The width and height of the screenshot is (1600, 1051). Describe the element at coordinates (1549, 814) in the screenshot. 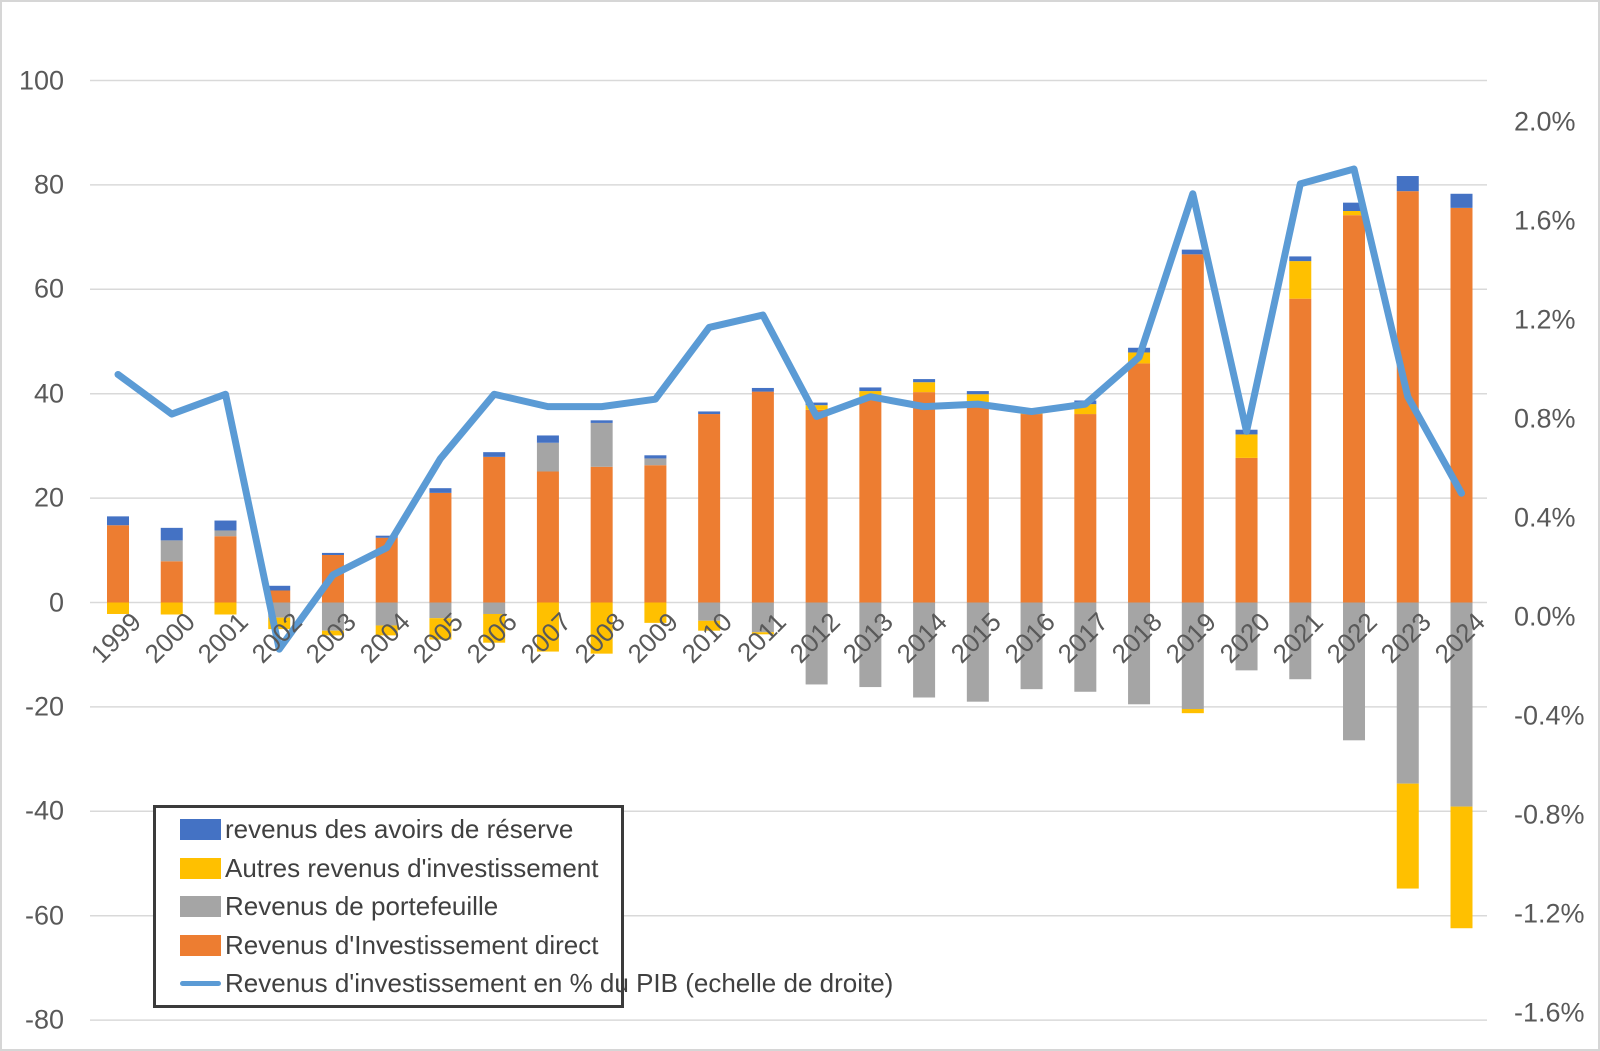

I see `y-right-tick: -0.8%` at that location.